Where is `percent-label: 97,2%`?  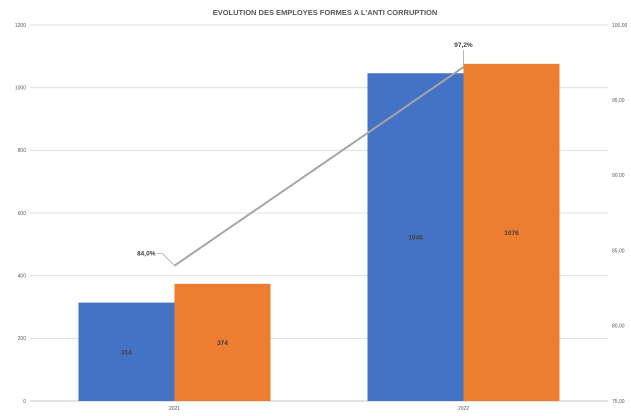 percent-label: 97,2% is located at coordinates (463, 45).